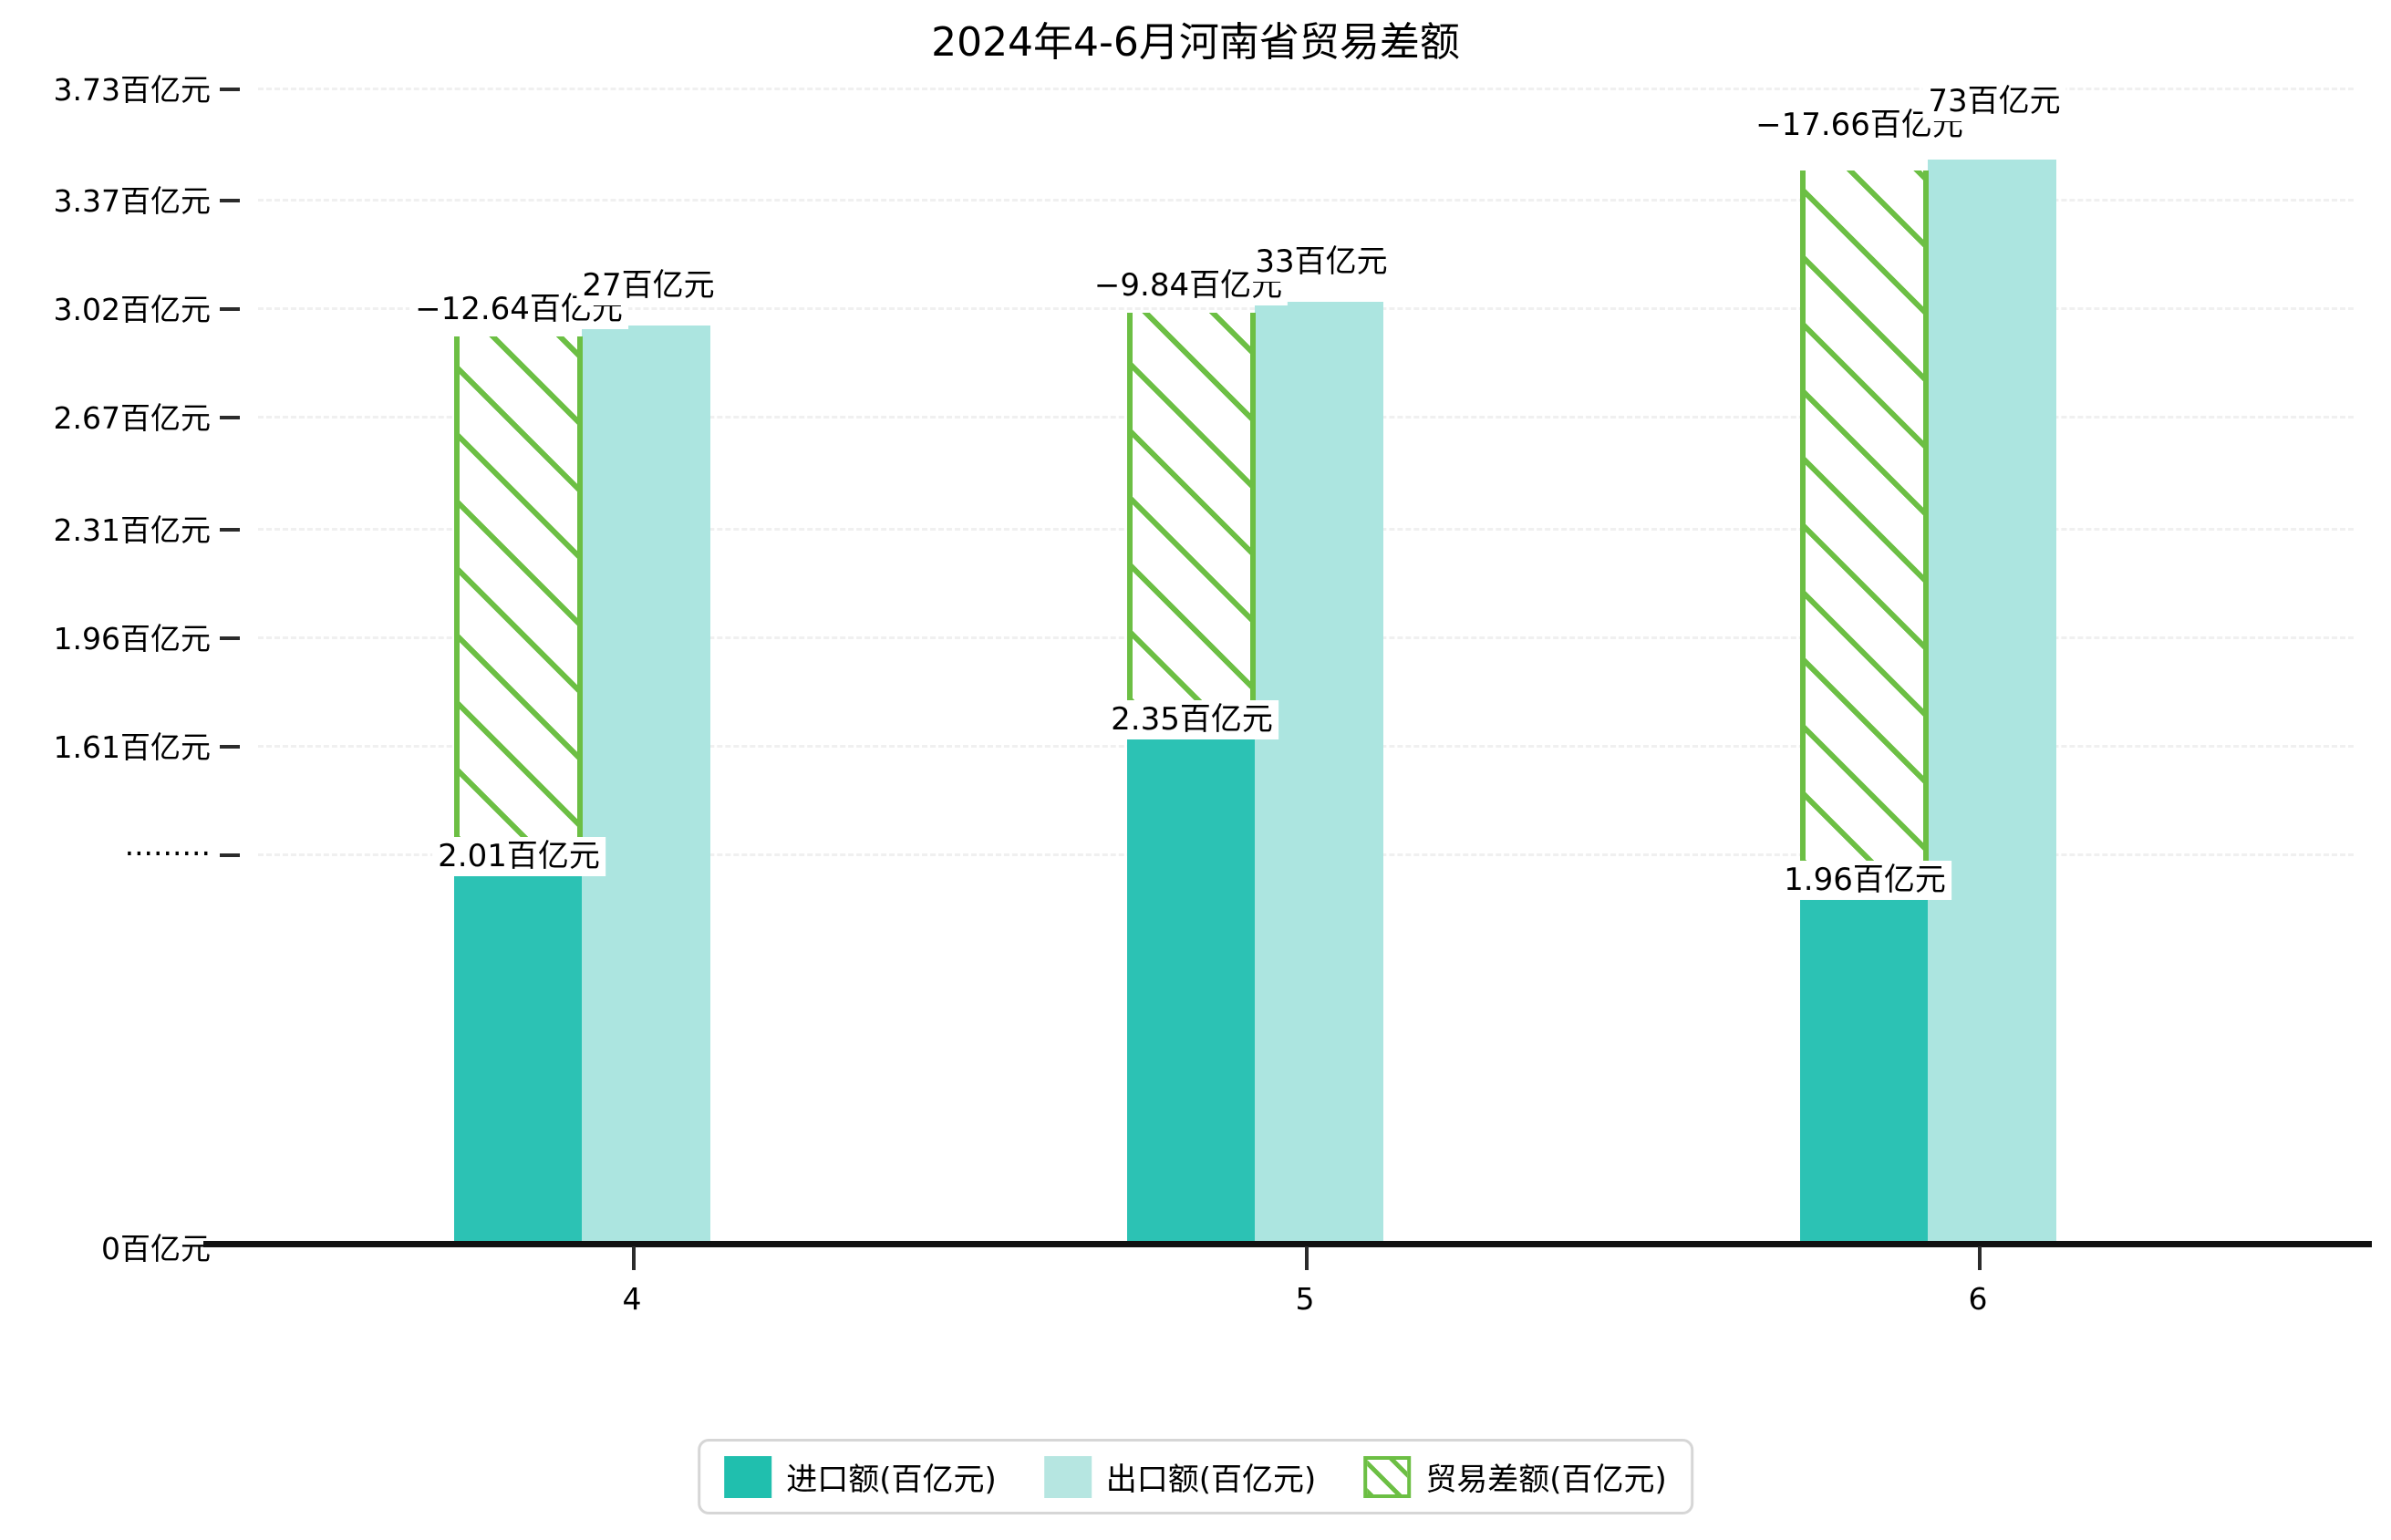 The width and height of the screenshot is (2391, 1540). What do you see at coordinates (1287, 1244) in the screenshot?
I see `x-axis-line` at bounding box center [1287, 1244].